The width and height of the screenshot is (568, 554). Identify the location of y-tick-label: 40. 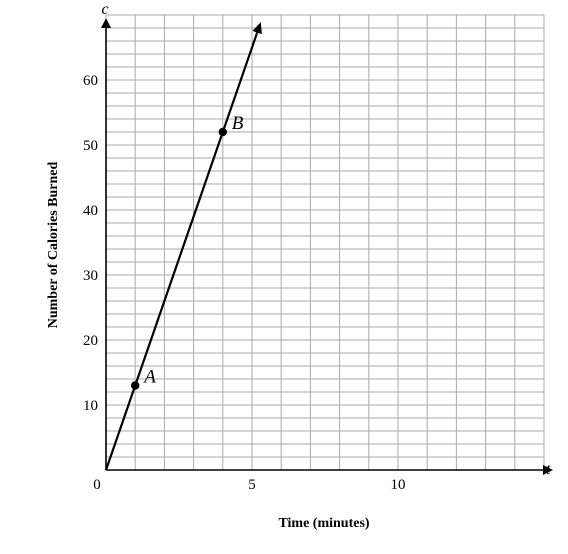
(90, 211).